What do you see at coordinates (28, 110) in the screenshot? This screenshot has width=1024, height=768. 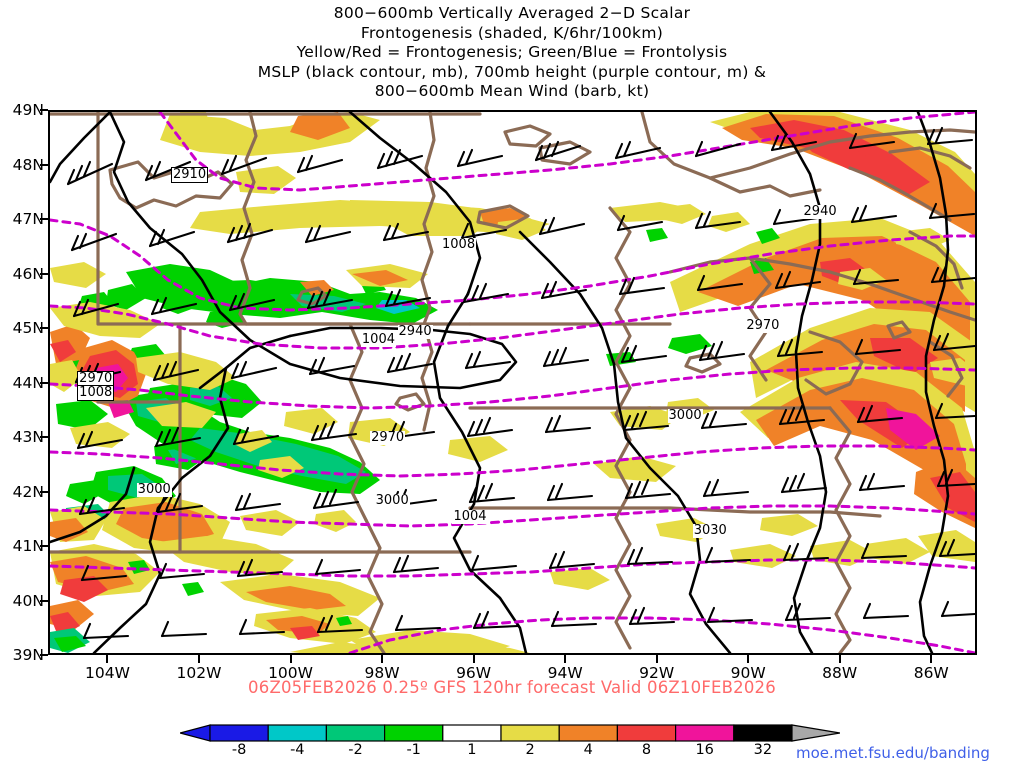 I see `y-axis-label: 49N` at bounding box center [28, 110].